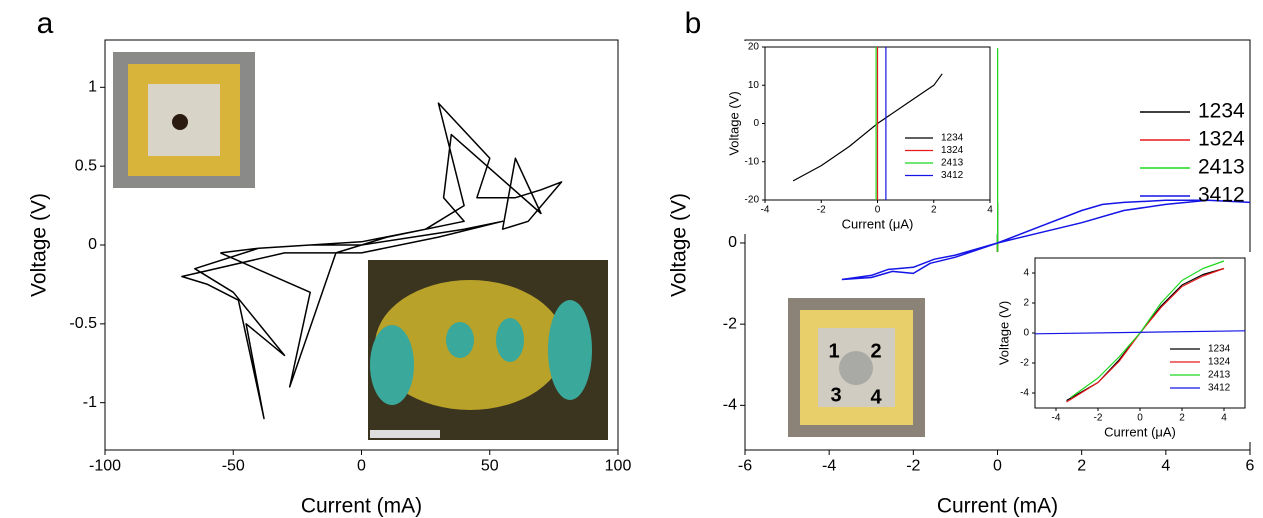  Describe the element at coordinates (754, 47) in the screenshot. I see `y-tick-label: 20` at that location.